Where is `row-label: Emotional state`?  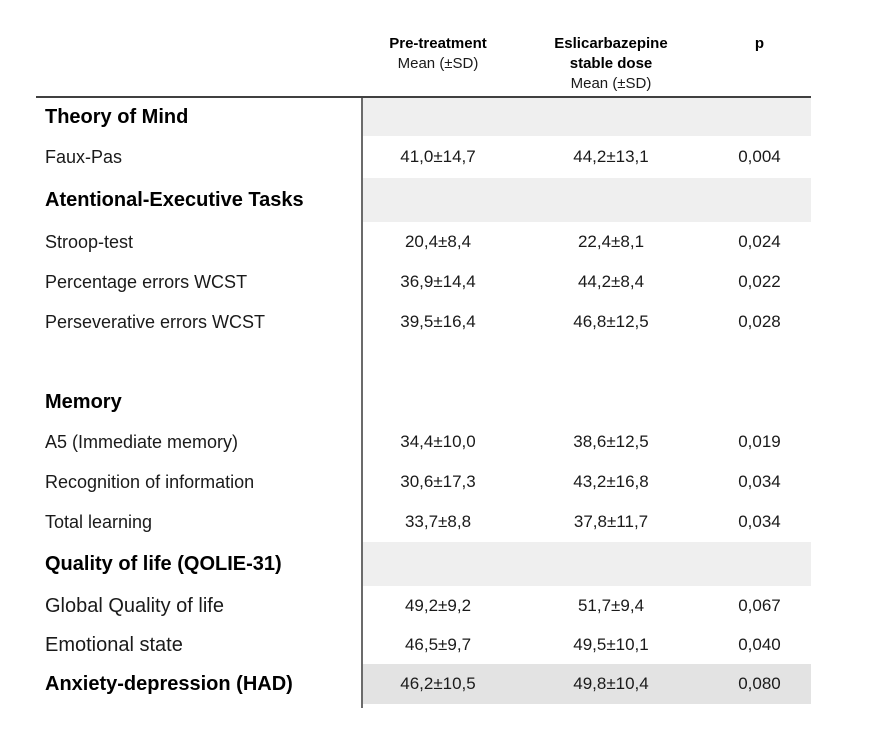
row-label: Emotional state is located at coordinates (114, 644).